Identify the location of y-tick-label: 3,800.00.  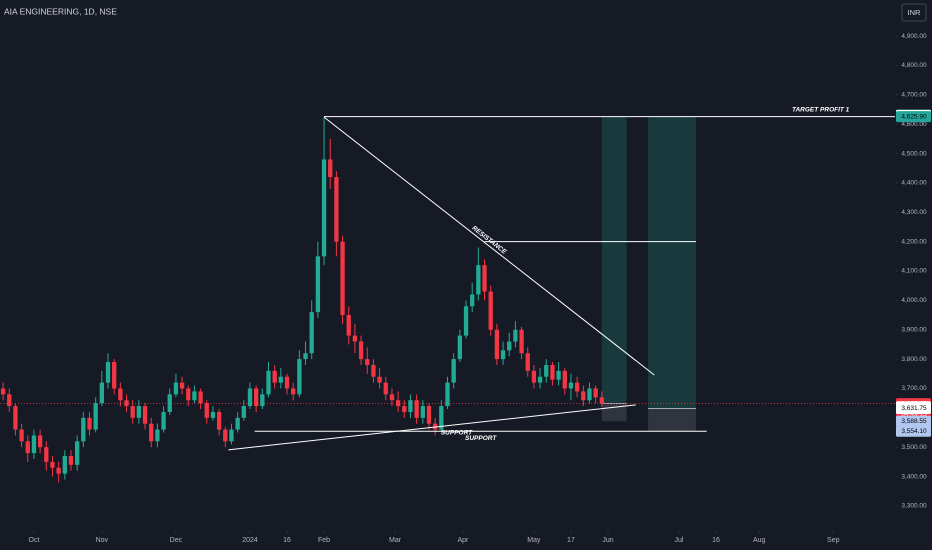
(914, 359).